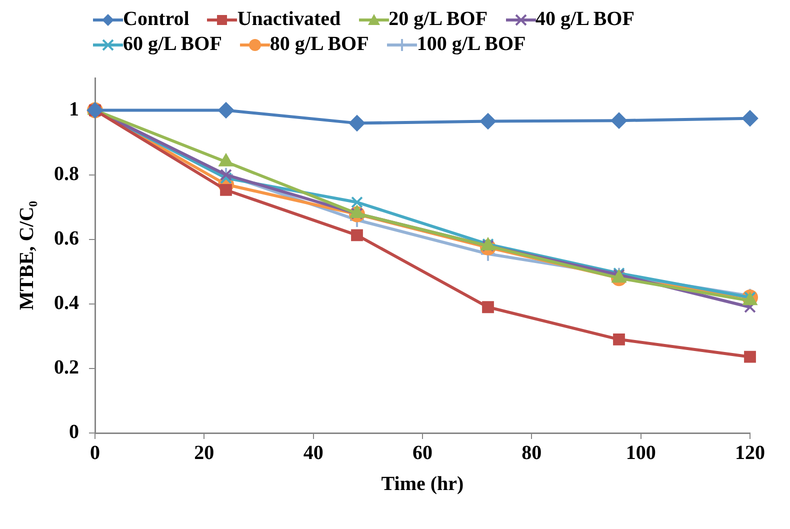 Image resolution: width=790 pixels, height=529 pixels. I want to click on x-tick-label: 120, so click(750, 453).